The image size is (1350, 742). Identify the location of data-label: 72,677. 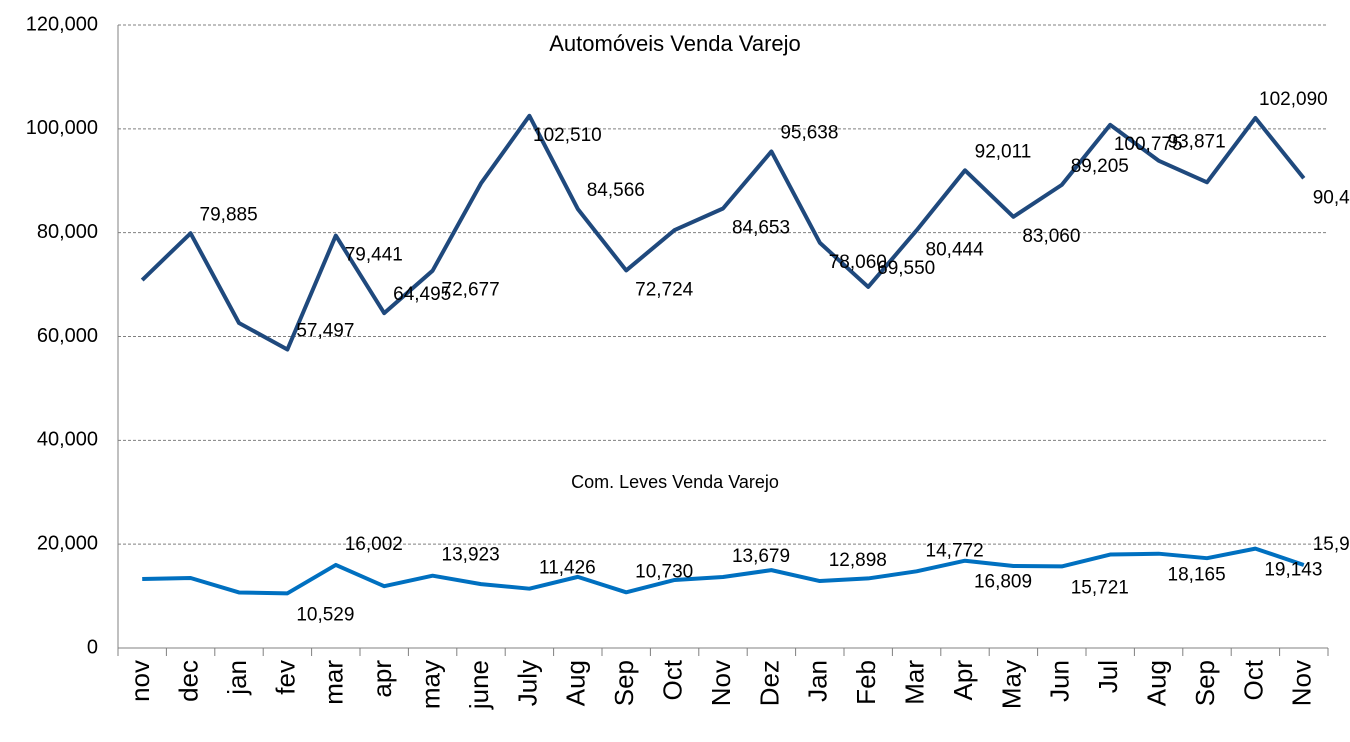
(471, 290).